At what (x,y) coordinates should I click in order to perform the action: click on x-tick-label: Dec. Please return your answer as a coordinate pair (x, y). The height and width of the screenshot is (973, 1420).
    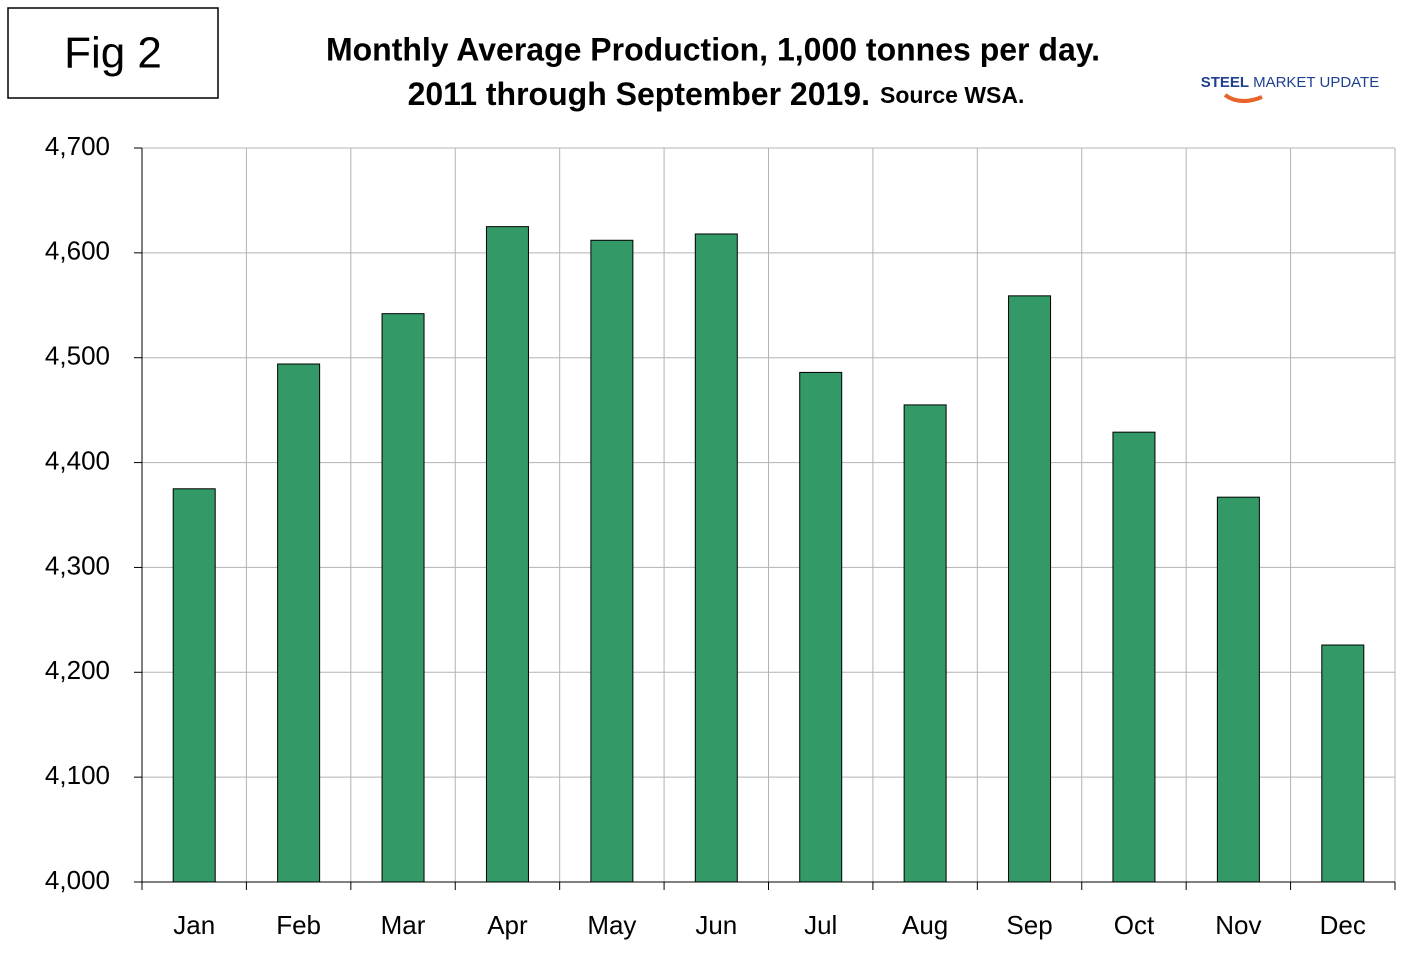
    Looking at the image, I should click on (1343, 925).